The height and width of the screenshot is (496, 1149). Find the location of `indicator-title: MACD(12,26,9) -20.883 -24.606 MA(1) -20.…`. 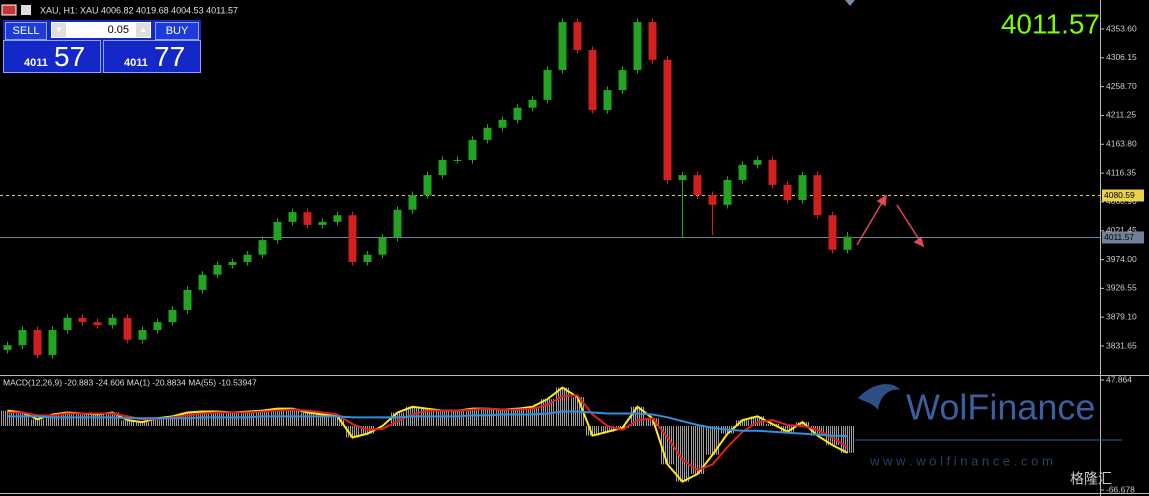

indicator-title: MACD(12,26,9) -20.883 -24.606 MA(1) -20.… is located at coordinates (130, 382).